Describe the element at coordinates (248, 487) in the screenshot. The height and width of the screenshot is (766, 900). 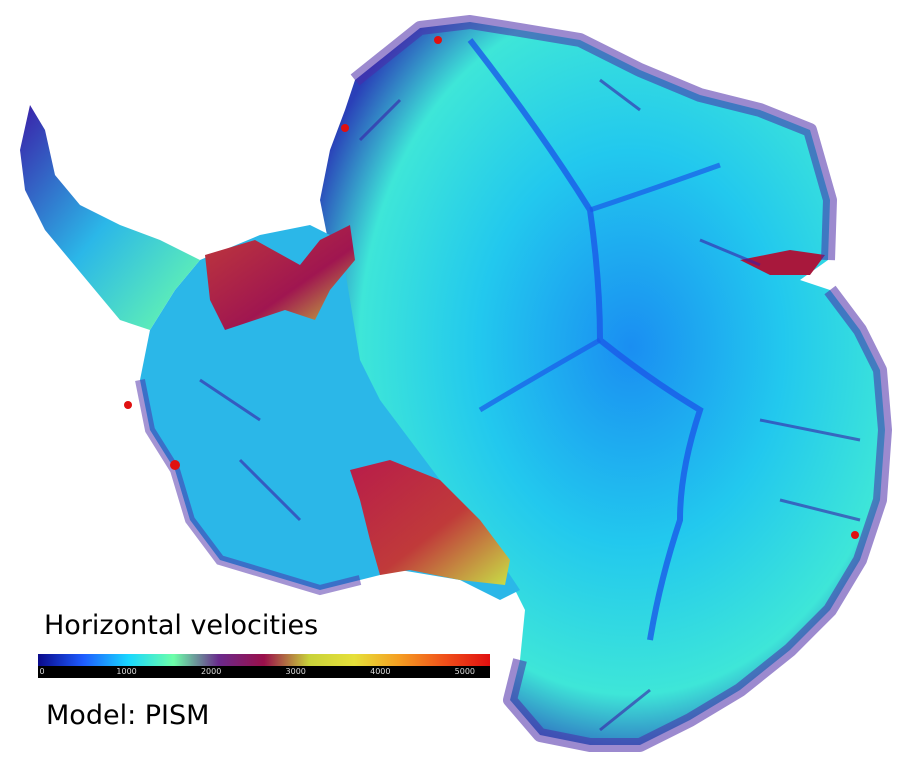
I see `coastal-margin` at that location.